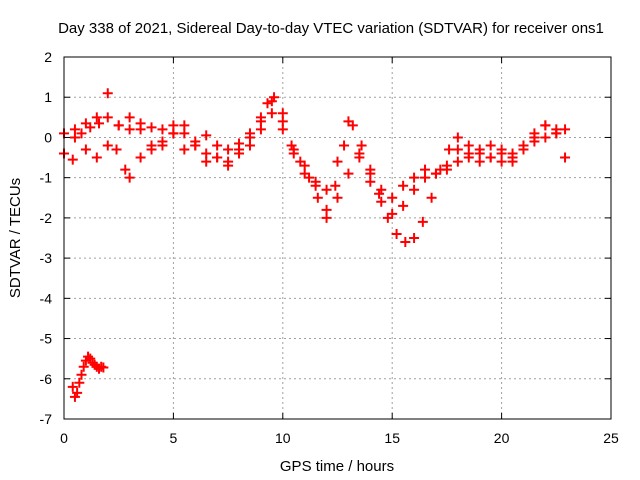  What do you see at coordinates (64, 438) in the screenshot?
I see `x-tick-label: 0` at bounding box center [64, 438].